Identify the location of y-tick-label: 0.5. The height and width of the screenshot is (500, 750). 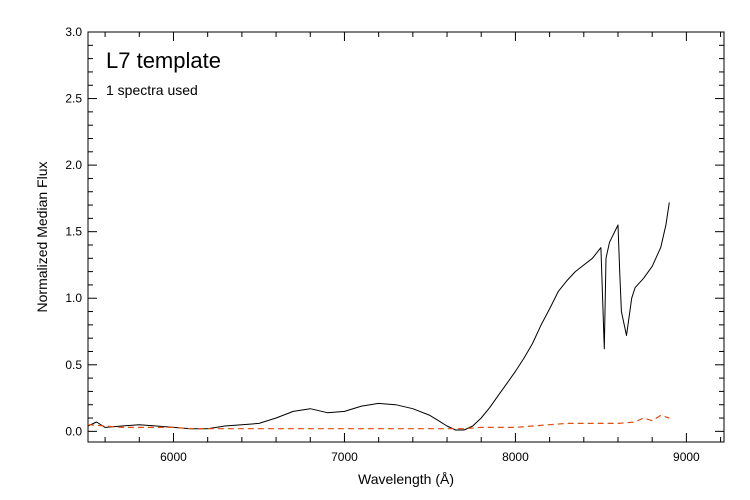
(73, 365).